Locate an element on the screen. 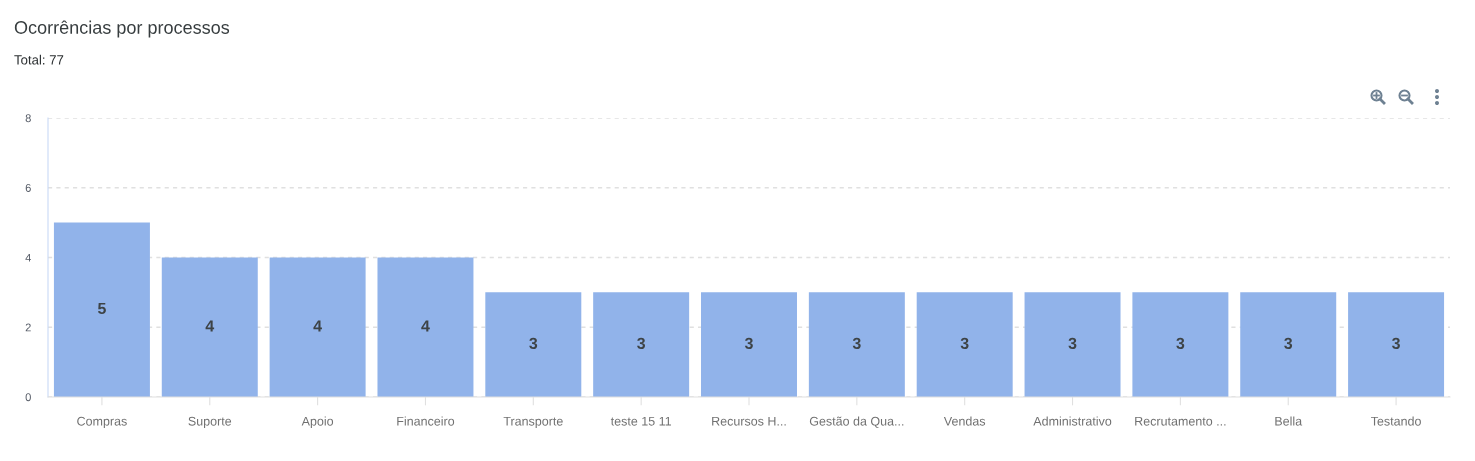  data-label: 5 is located at coordinates (101, 308).